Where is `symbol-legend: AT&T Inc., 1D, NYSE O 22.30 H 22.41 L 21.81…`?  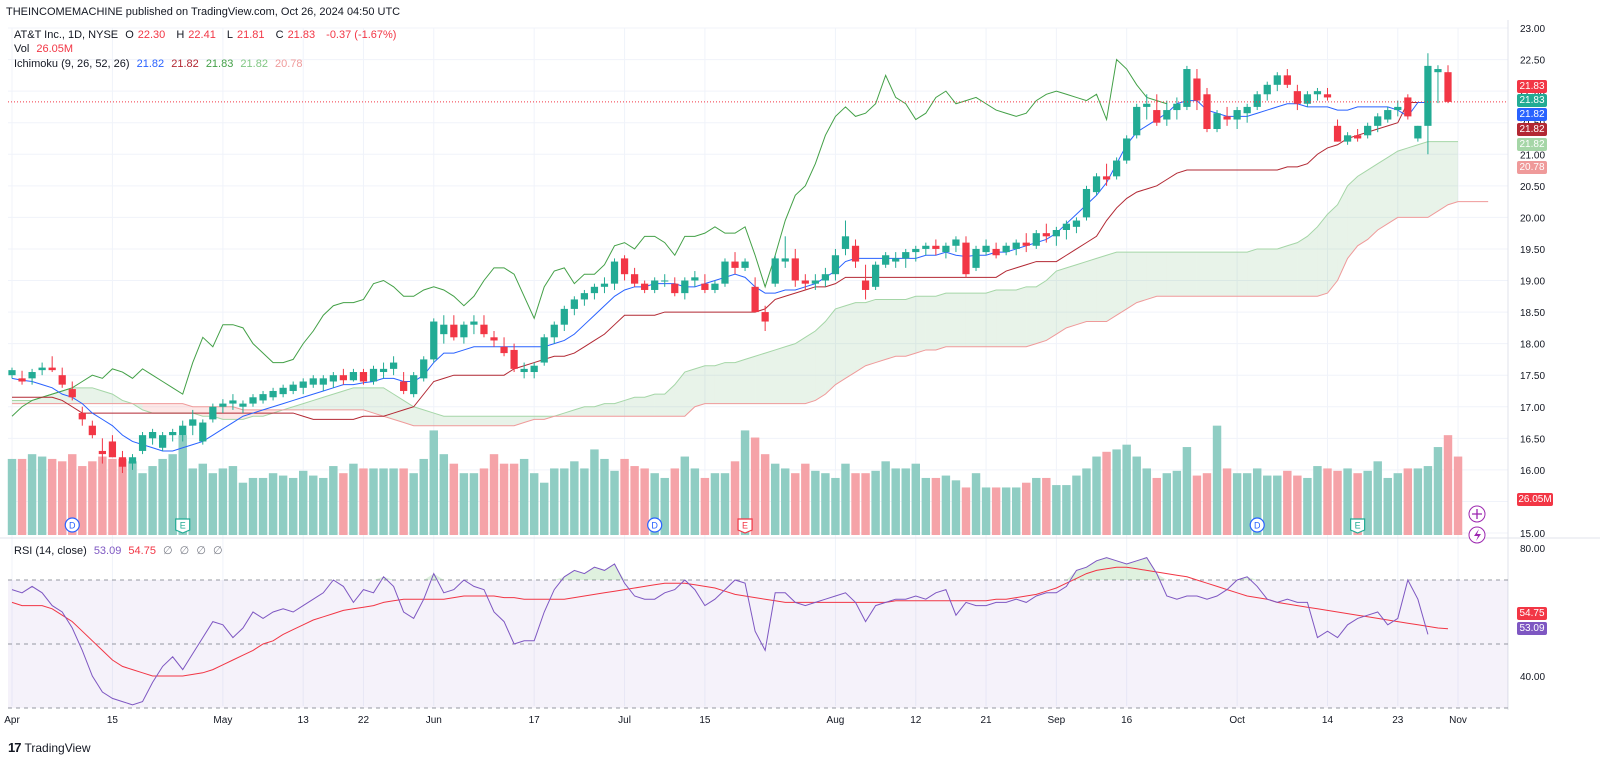 symbol-legend: AT&T Inc., 1D, NYSE O 22.30 H 22.41 L 21.81… is located at coordinates (207, 35).